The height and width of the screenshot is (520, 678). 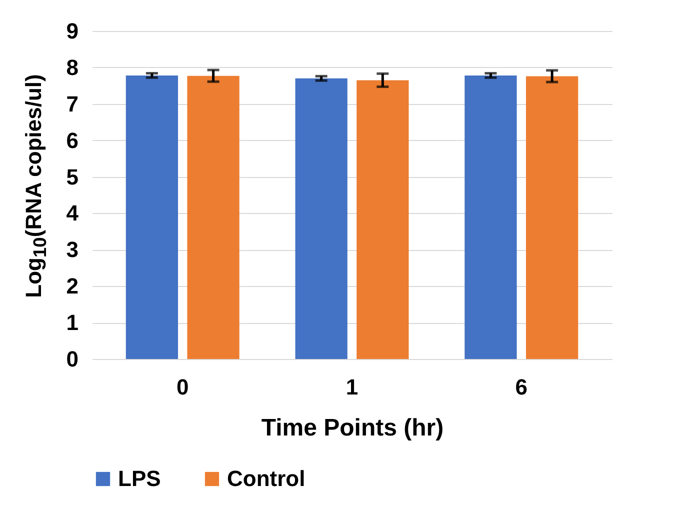 What do you see at coordinates (72, 103) in the screenshot?
I see `y-tick-label: 7` at bounding box center [72, 103].